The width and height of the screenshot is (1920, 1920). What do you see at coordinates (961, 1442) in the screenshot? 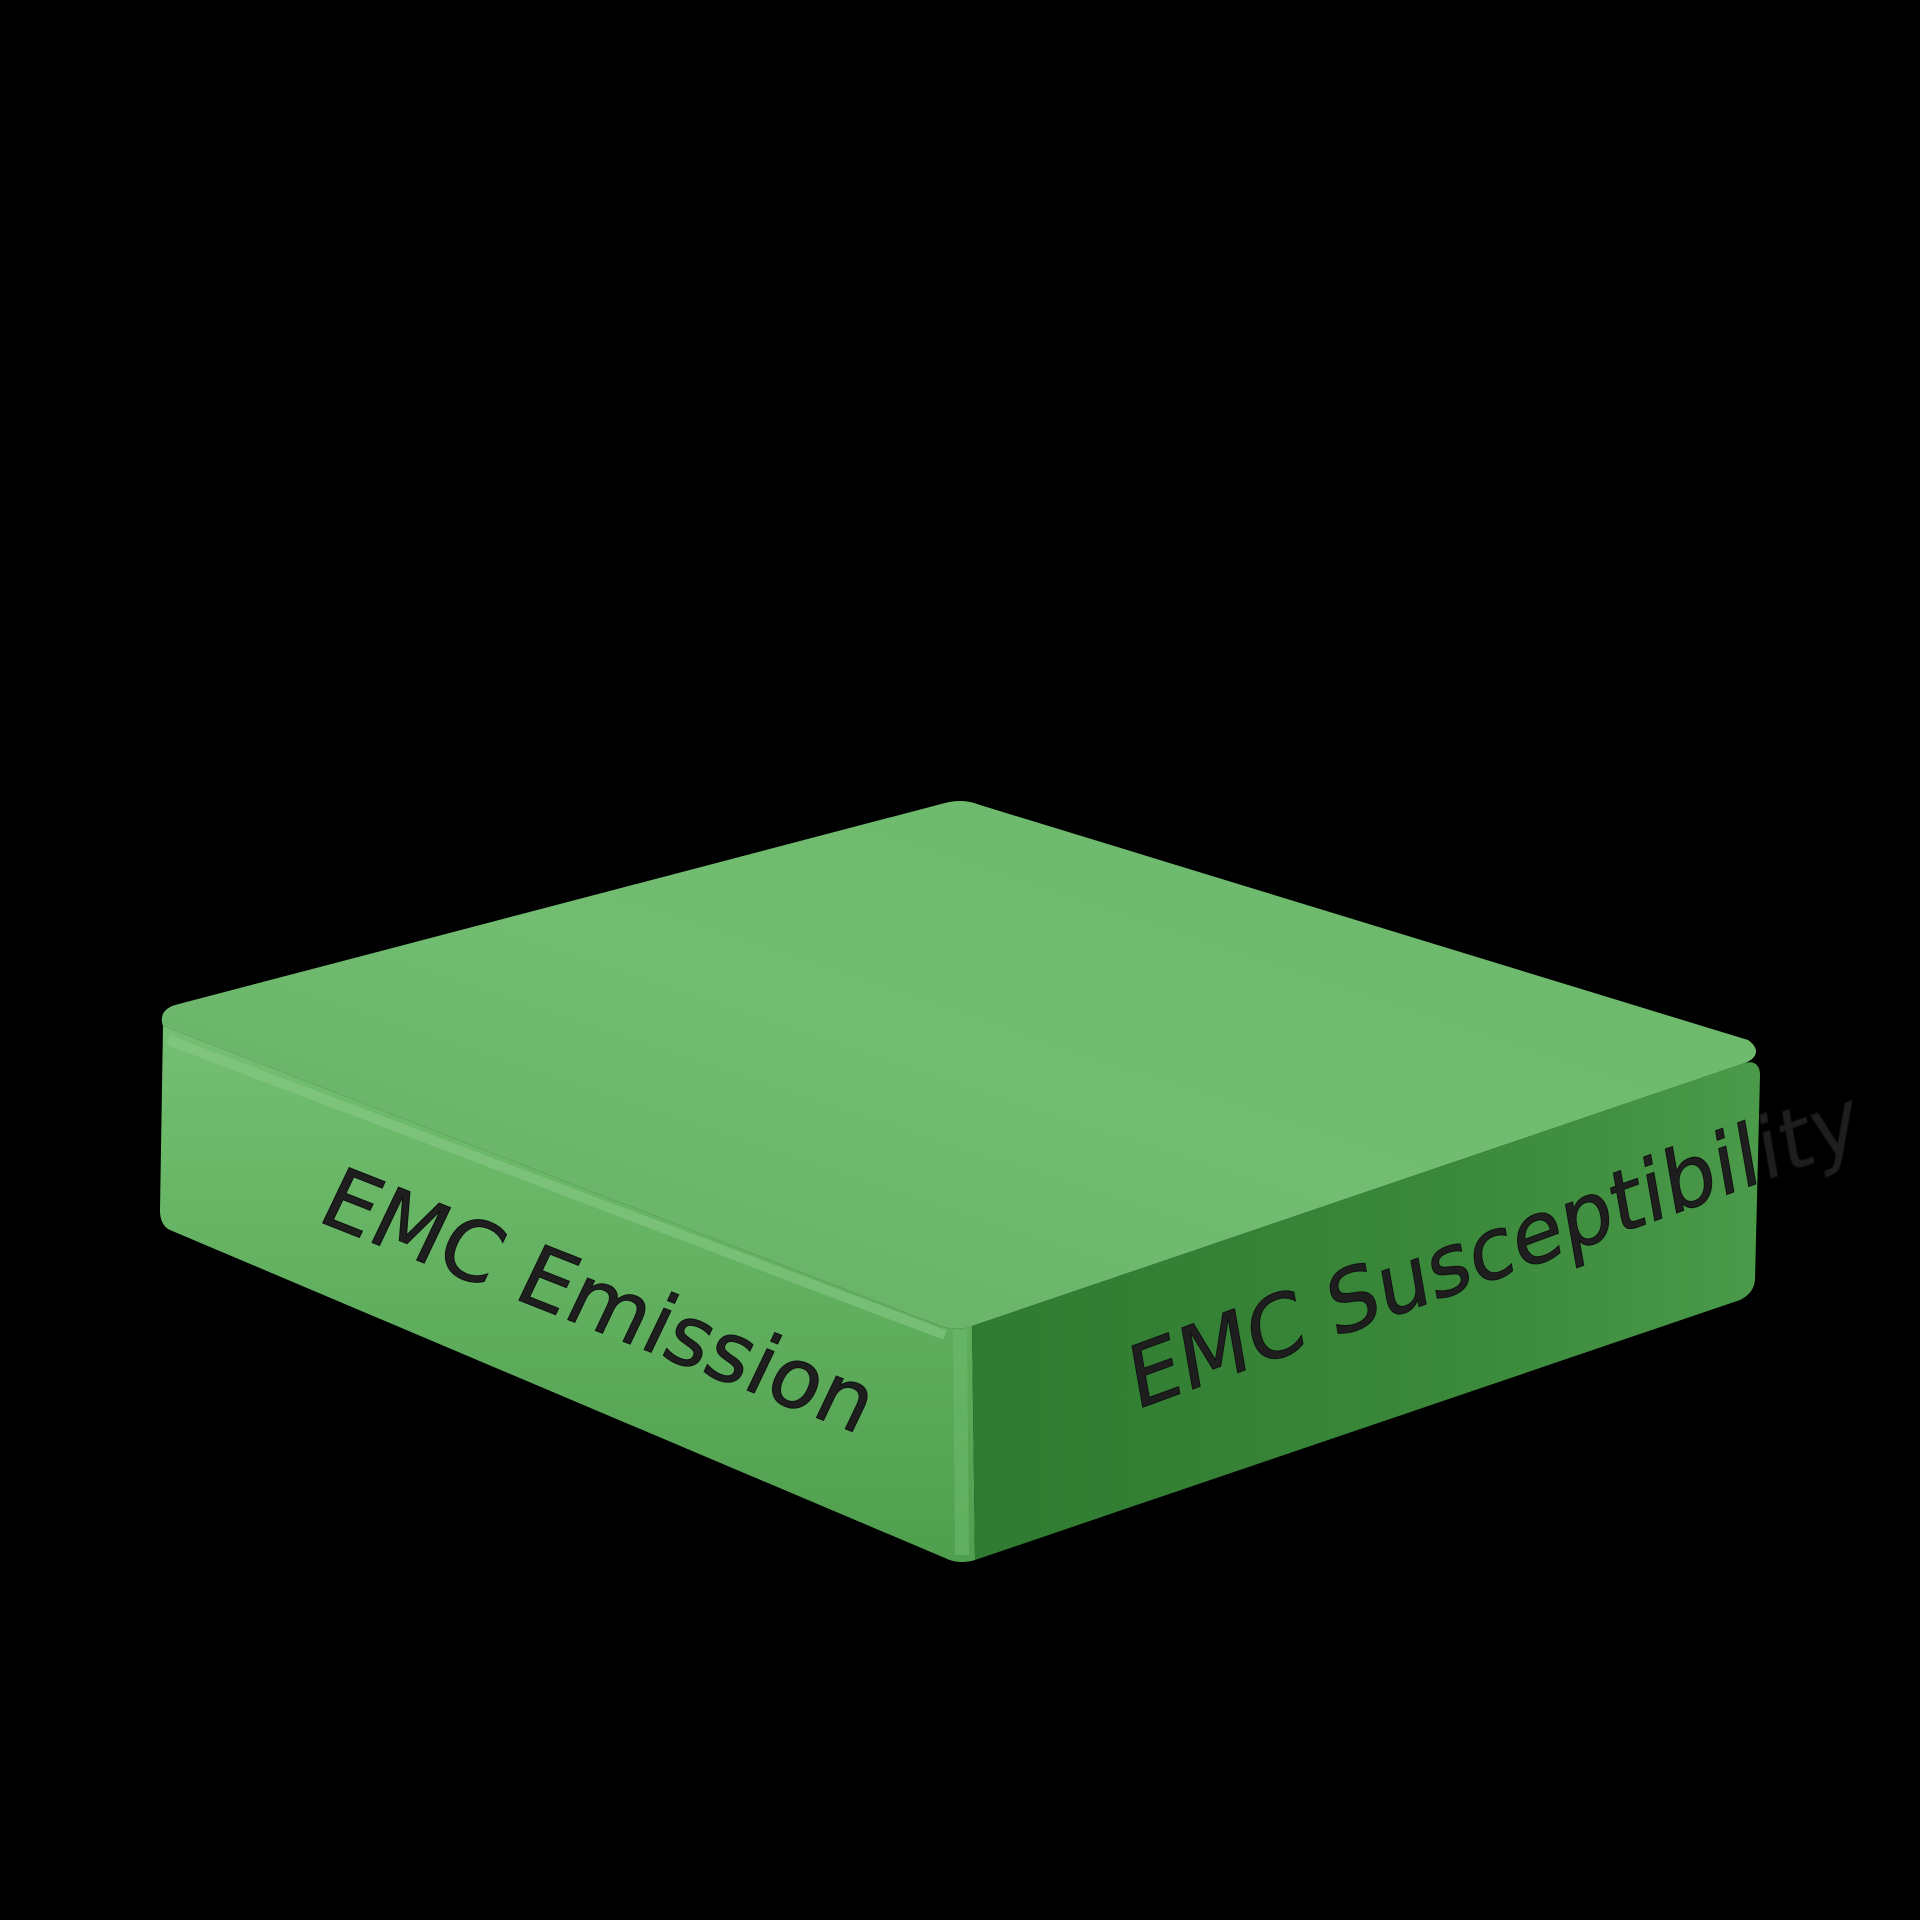
I see `box-corner-highlight` at bounding box center [961, 1442].